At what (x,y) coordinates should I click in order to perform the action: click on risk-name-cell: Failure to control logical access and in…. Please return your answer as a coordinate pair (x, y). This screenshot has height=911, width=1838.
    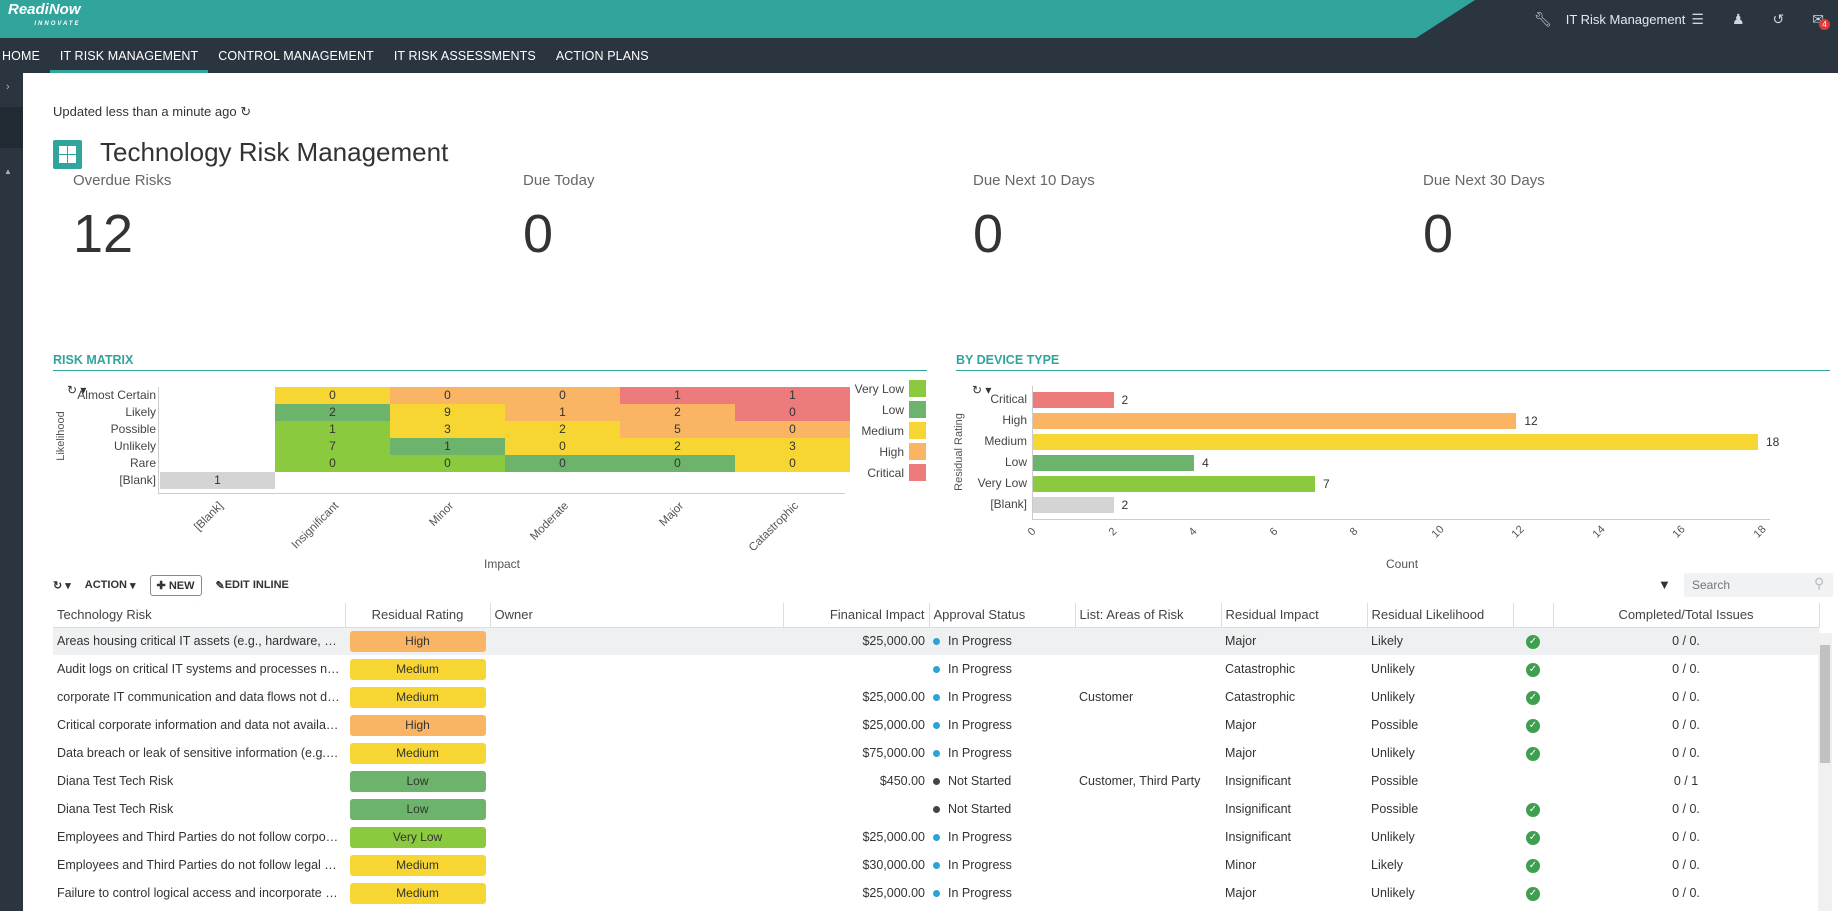
    Looking at the image, I should click on (201, 893).